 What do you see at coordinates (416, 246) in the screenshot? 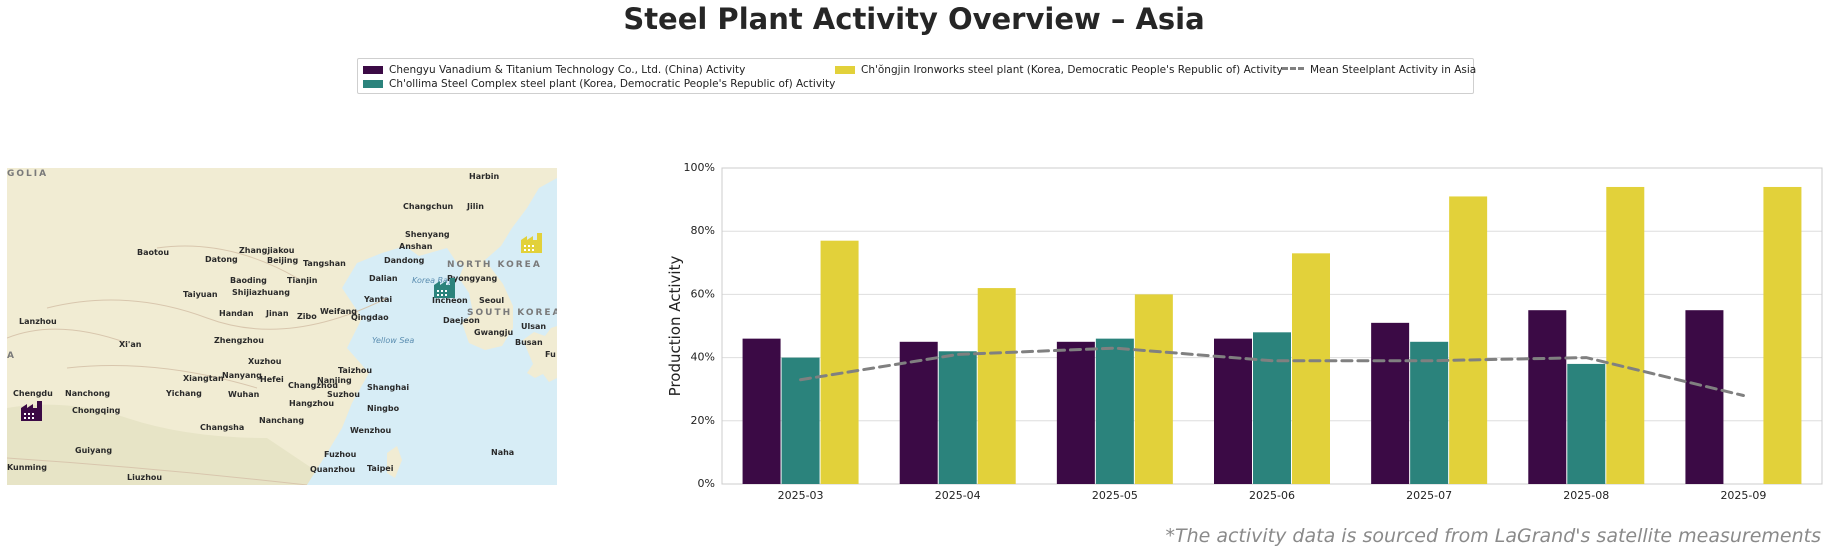
I see `map-city-label: Anshan` at bounding box center [416, 246].